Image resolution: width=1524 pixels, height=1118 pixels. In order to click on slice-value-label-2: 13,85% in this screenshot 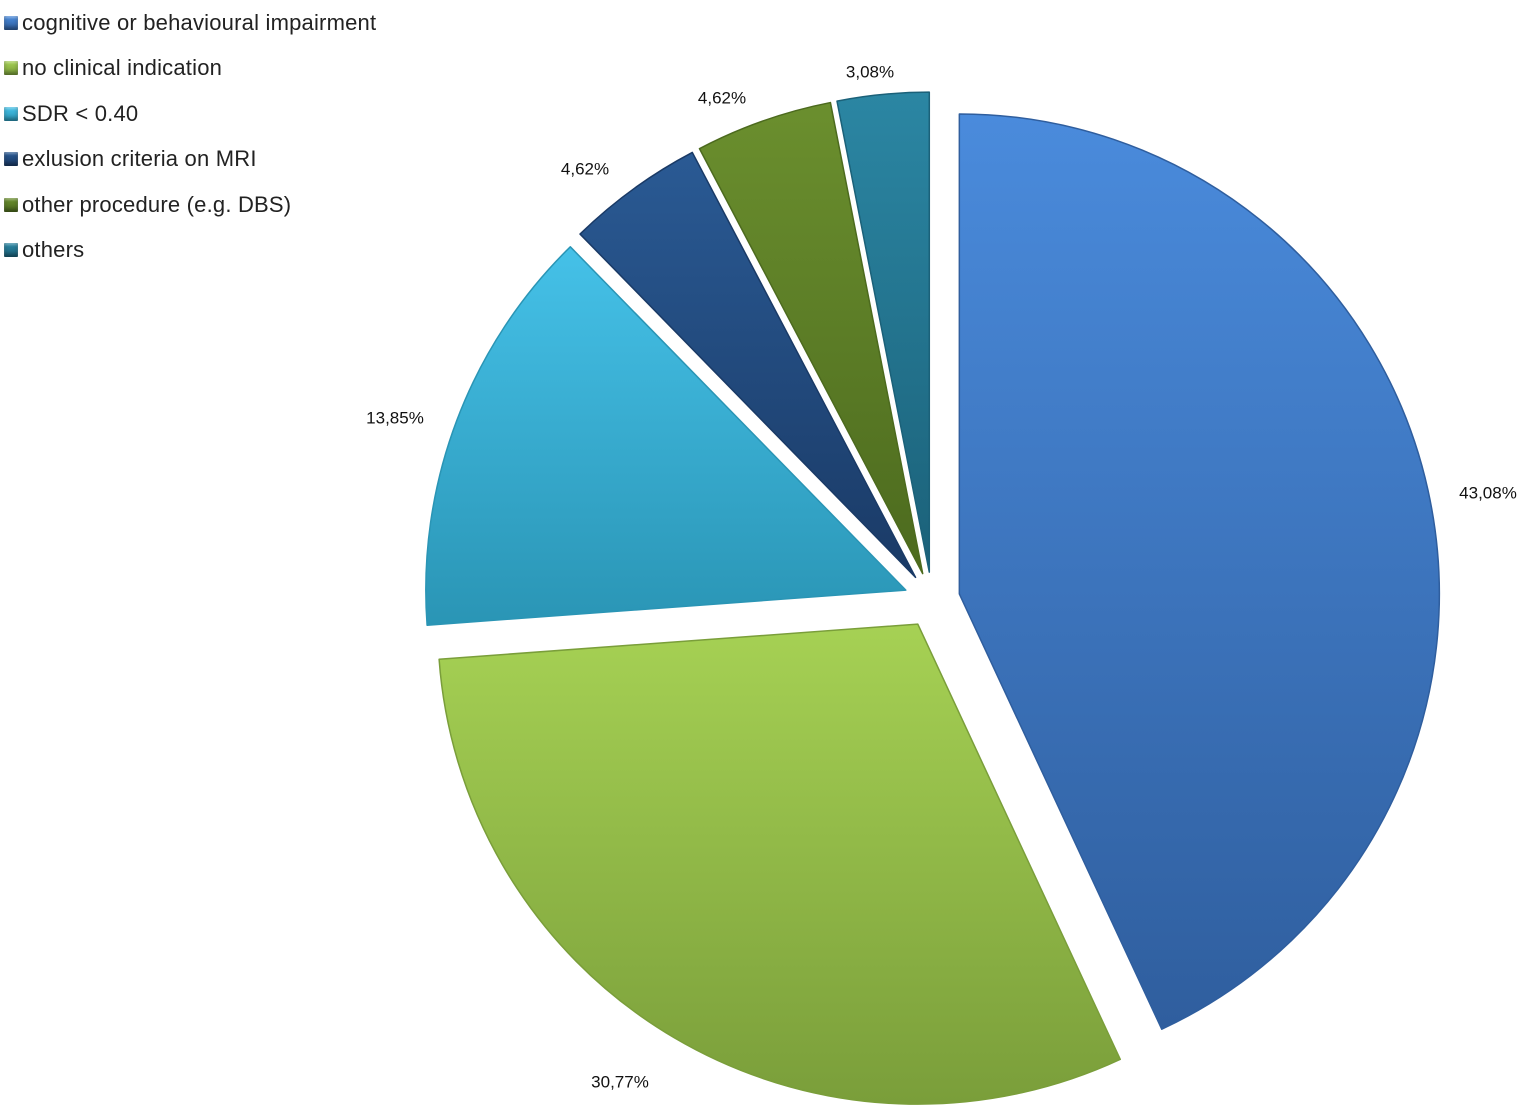, I will do `click(395, 417)`.